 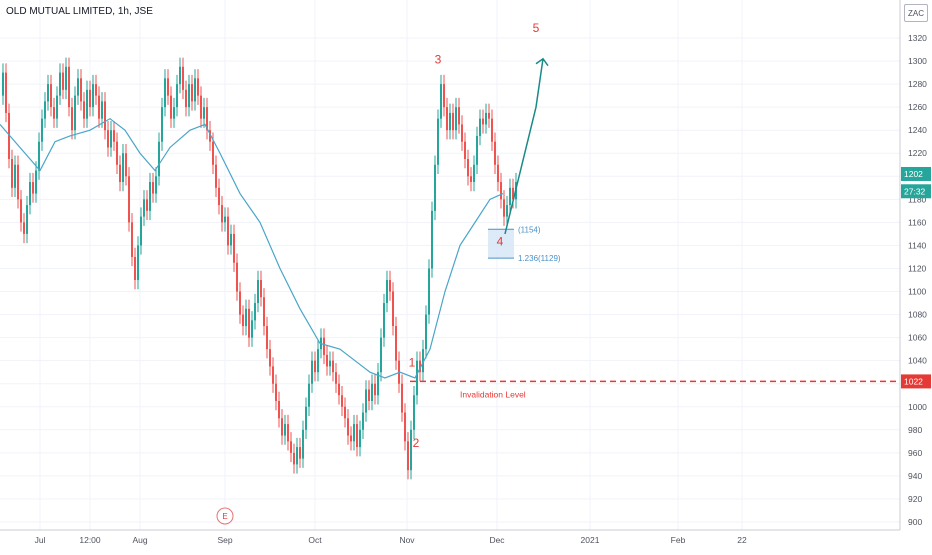 I want to click on fib-zone, so click(x=501, y=244).